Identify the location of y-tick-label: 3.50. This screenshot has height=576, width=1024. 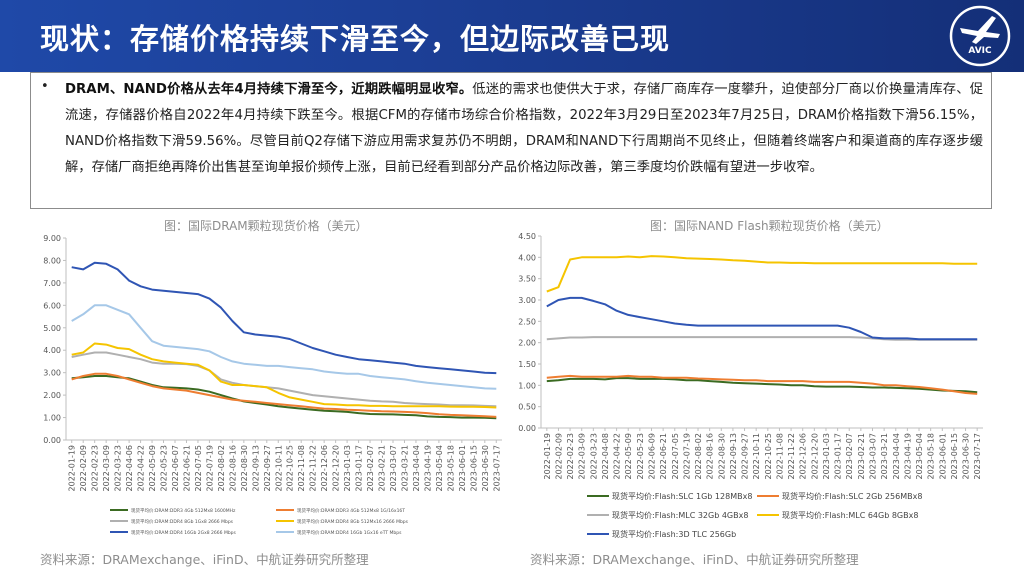
(527, 279).